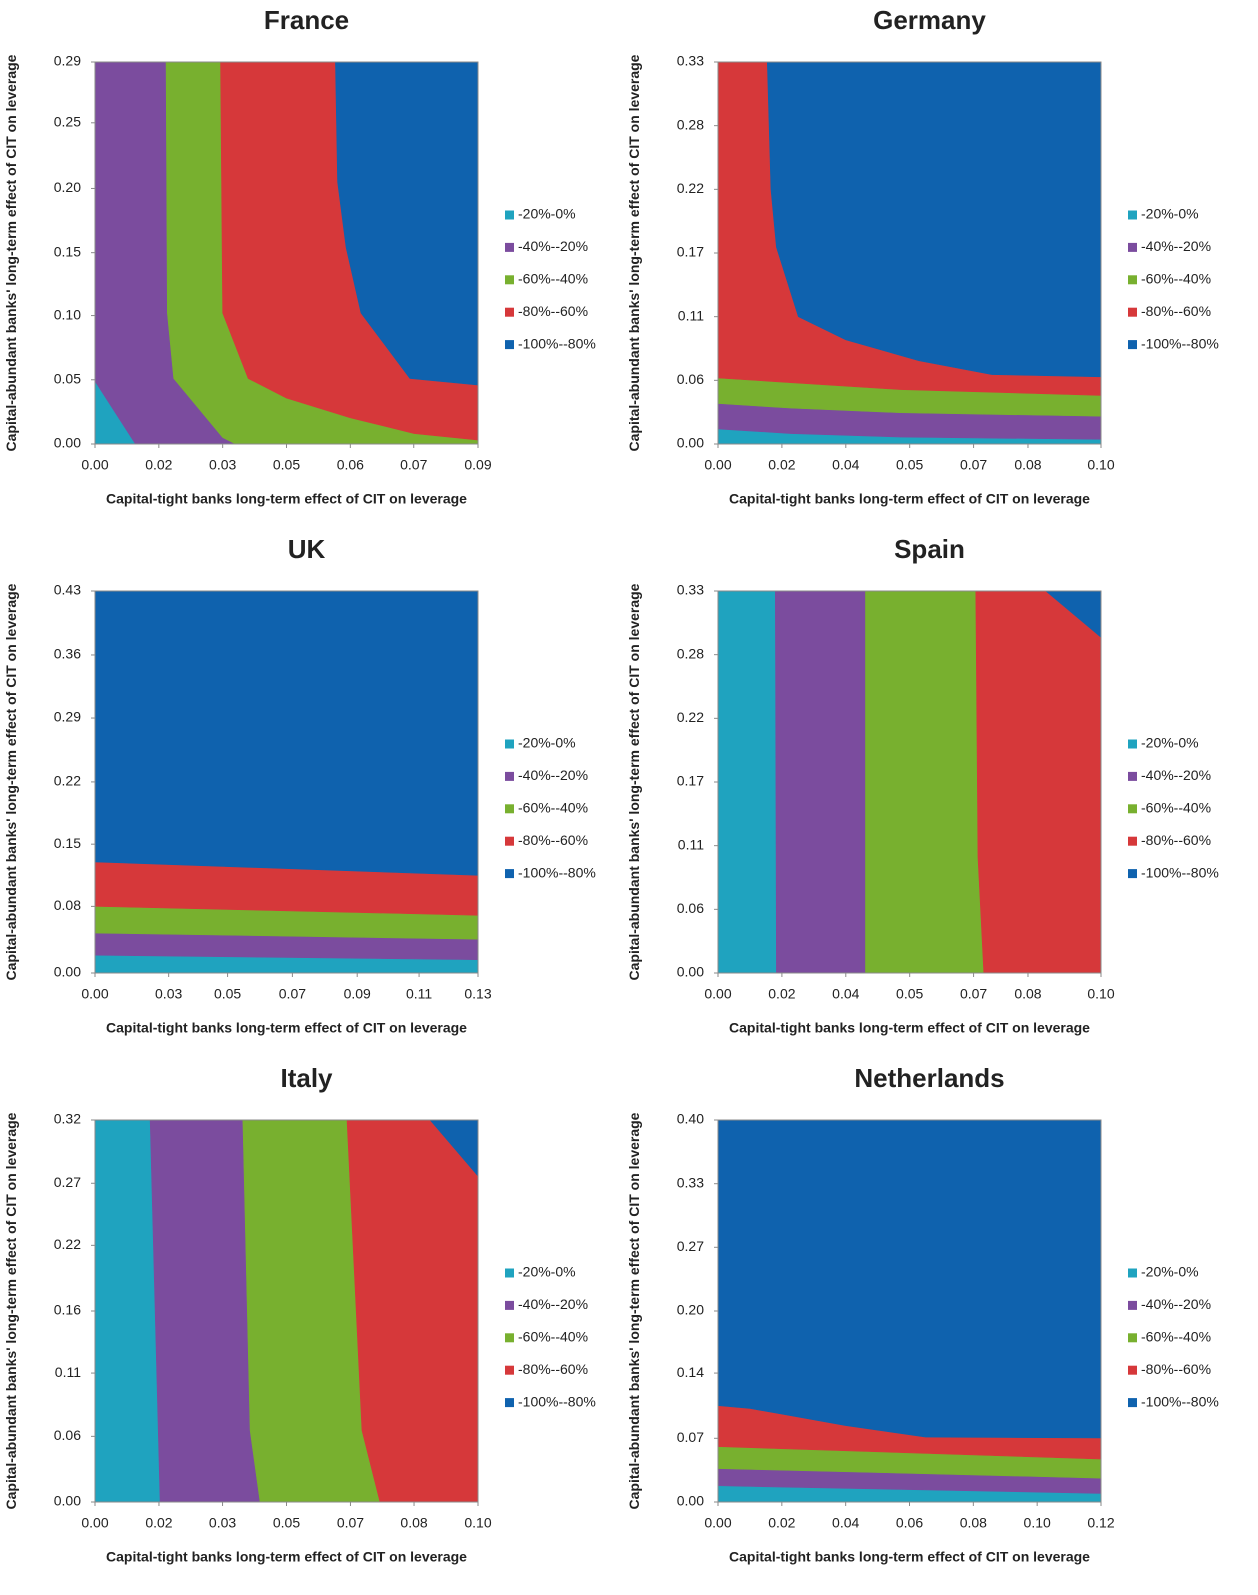 The image size is (1258, 1595). What do you see at coordinates (67, 122) in the screenshot?
I see `y-tick-label: 0.25` at bounding box center [67, 122].